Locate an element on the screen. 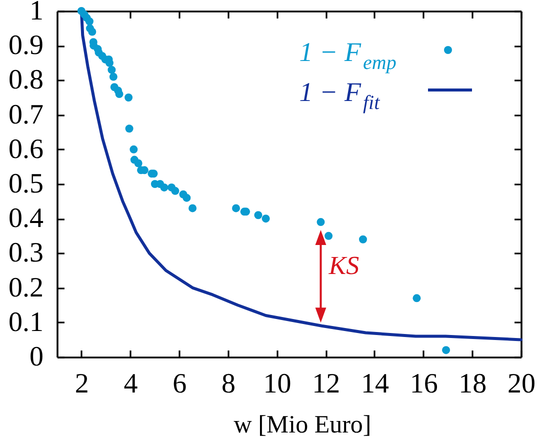 This screenshot has height=445, width=540. x-tick-label: 16 is located at coordinates (424, 384).